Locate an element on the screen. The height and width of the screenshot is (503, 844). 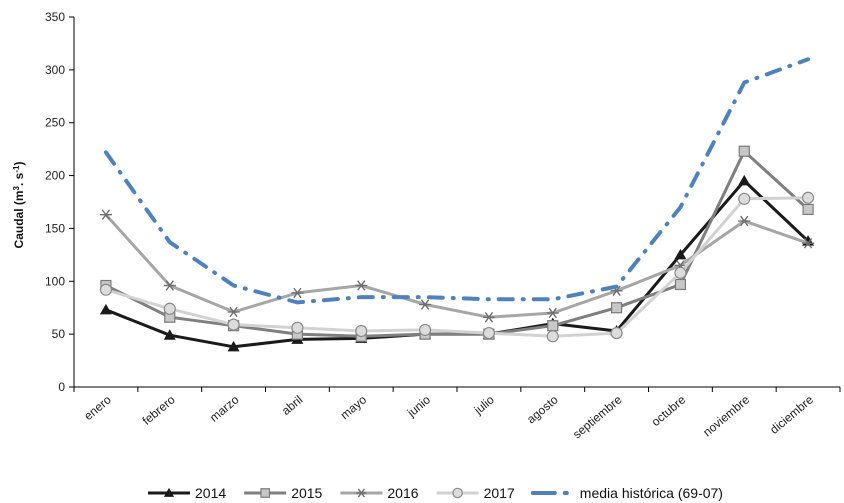
legend-item: 2014 is located at coordinates (187, 493).